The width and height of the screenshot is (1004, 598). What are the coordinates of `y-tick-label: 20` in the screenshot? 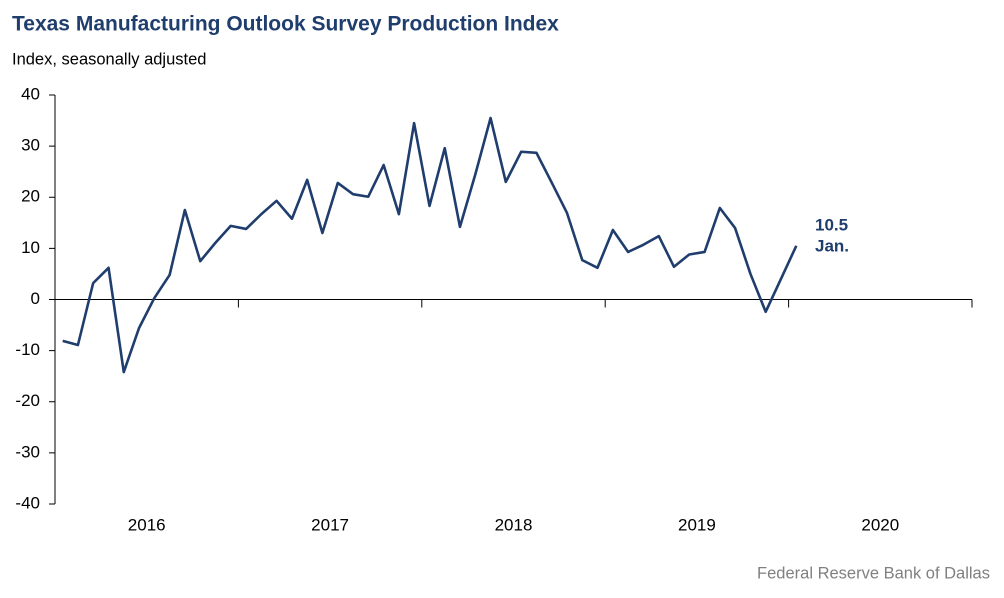 It's located at (30, 196).